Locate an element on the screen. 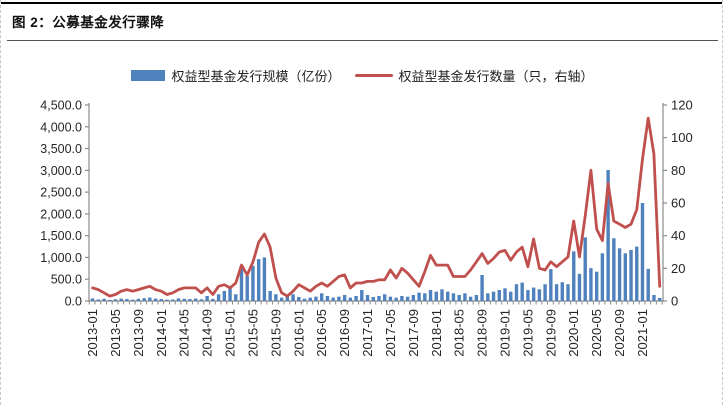 The height and width of the screenshot is (405, 723). axis-tick-label: 2015-05 is located at coordinates (252, 333).